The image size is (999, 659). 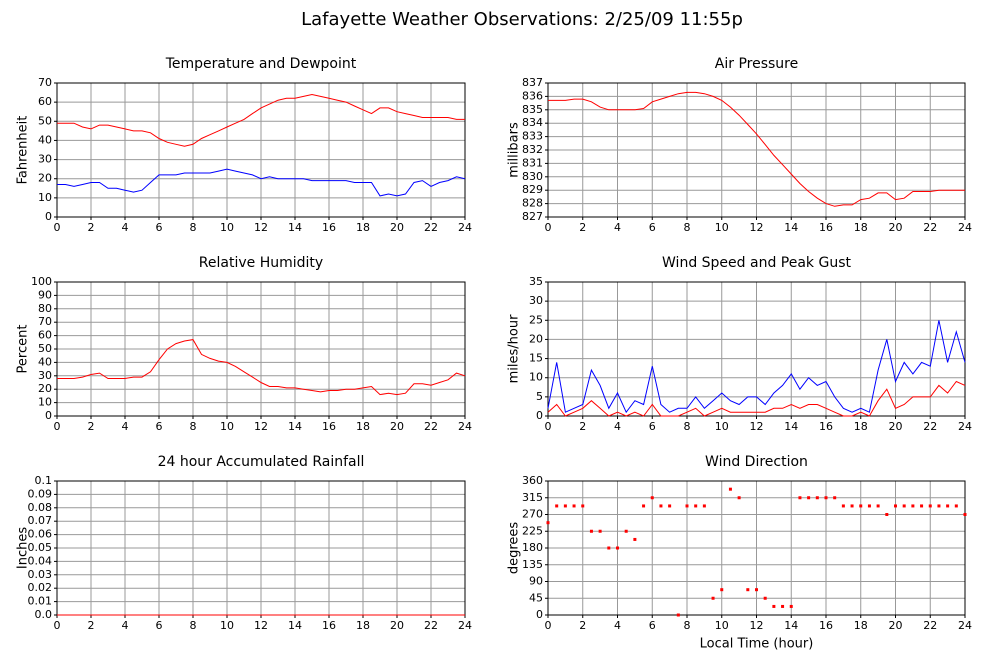 I want to click on x-tick-label: 6, so click(x=159, y=227).